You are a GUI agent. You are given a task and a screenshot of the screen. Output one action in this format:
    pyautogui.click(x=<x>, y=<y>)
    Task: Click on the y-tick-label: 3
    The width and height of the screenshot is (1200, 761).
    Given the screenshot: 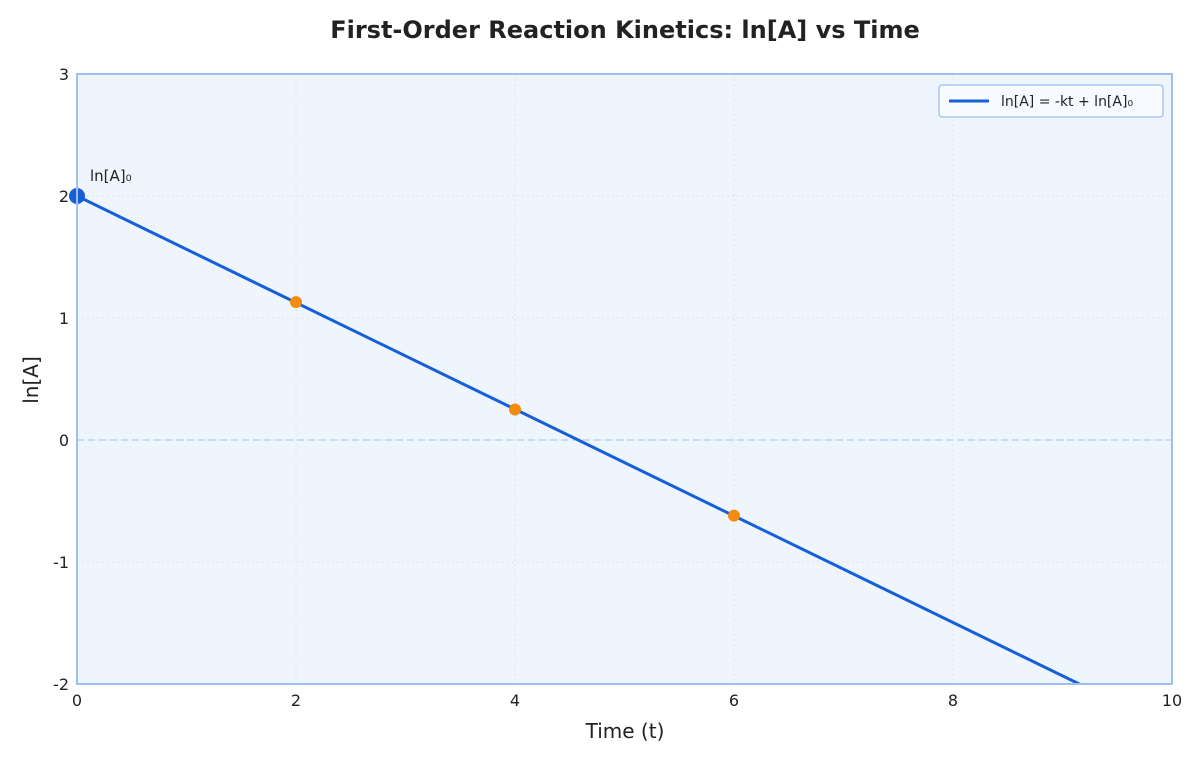 What is the action you would take?
    pyautogui.click(x=64, y=74)
    